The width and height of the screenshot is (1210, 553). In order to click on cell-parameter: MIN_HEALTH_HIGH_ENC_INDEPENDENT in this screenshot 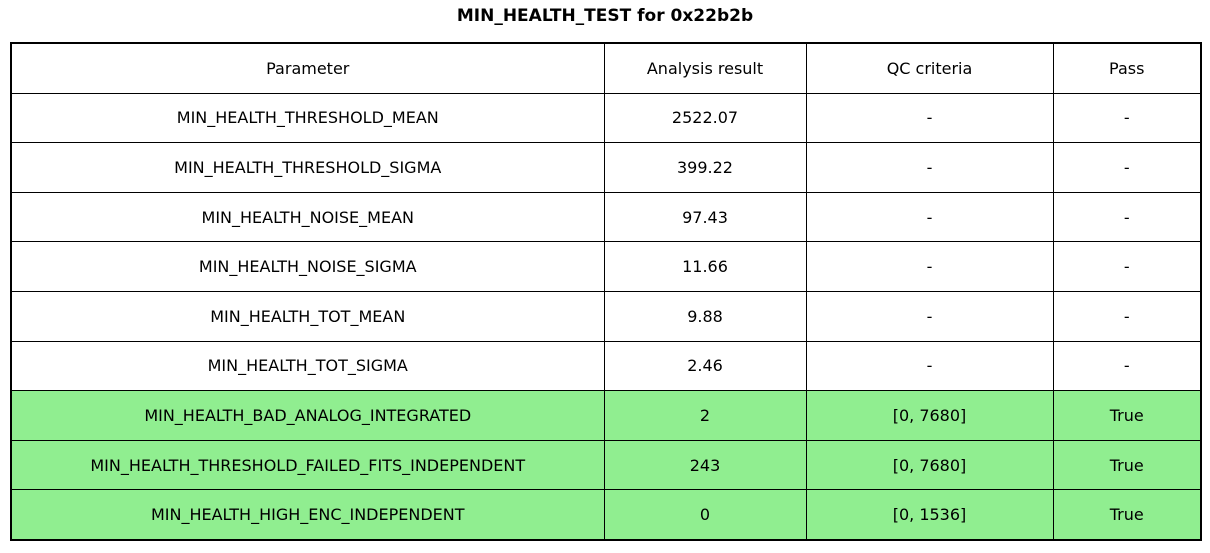, I will do `click(307, 515)`.